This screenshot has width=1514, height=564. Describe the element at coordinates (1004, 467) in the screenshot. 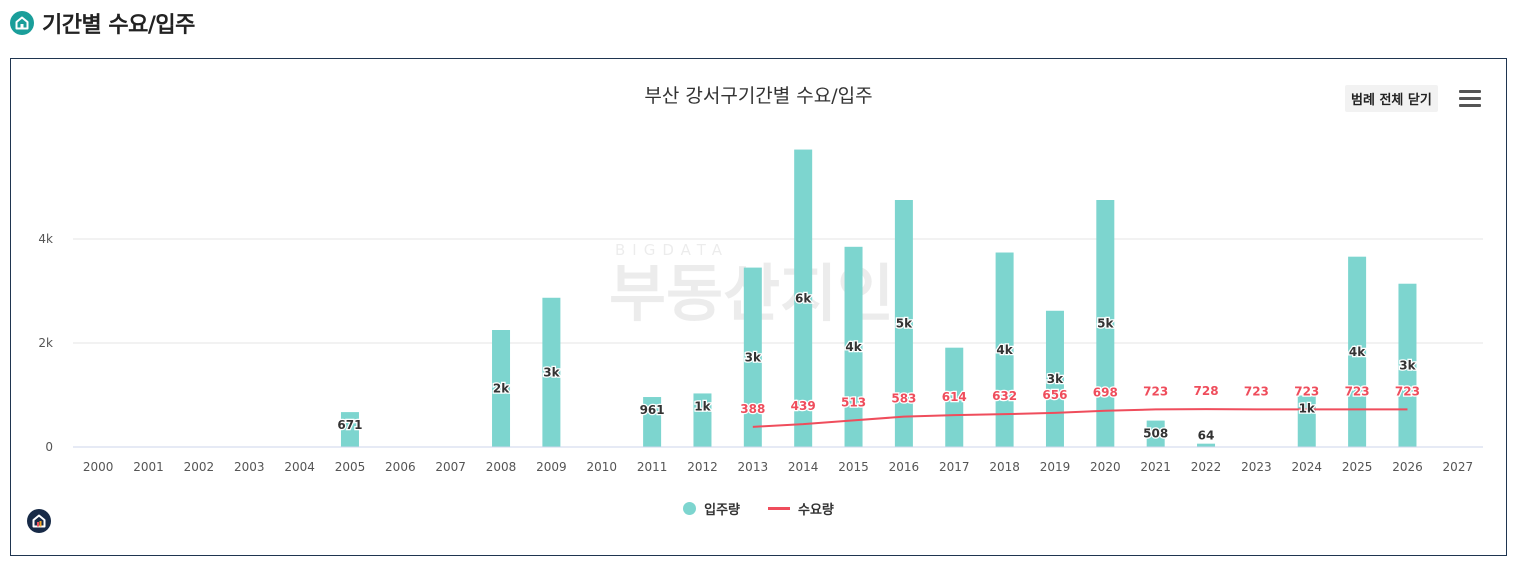

I see `x-tick-label: 2018` at that location.